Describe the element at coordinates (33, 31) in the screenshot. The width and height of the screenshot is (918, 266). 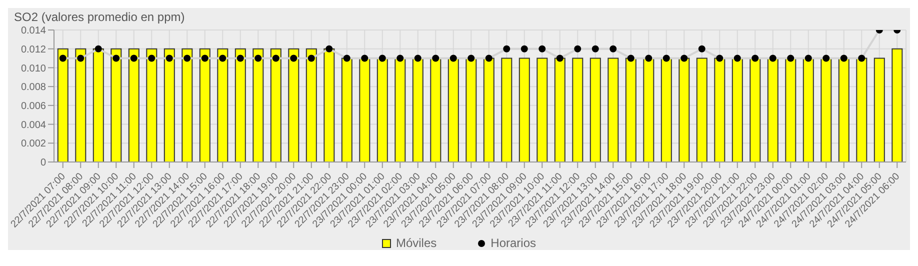
I see `y-tick-label: 0.014` at that location.